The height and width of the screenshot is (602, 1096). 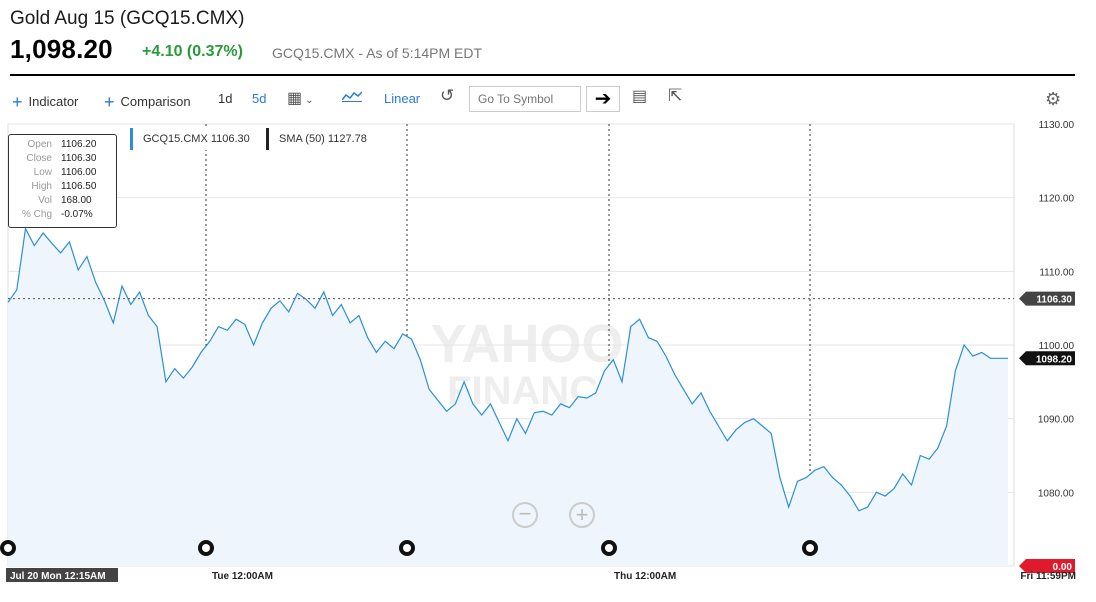 What do you see at coordinates (309, 100) in the screenshot?
I see `chevron-down-icon: ⌄` at bounding box center [309, 100].